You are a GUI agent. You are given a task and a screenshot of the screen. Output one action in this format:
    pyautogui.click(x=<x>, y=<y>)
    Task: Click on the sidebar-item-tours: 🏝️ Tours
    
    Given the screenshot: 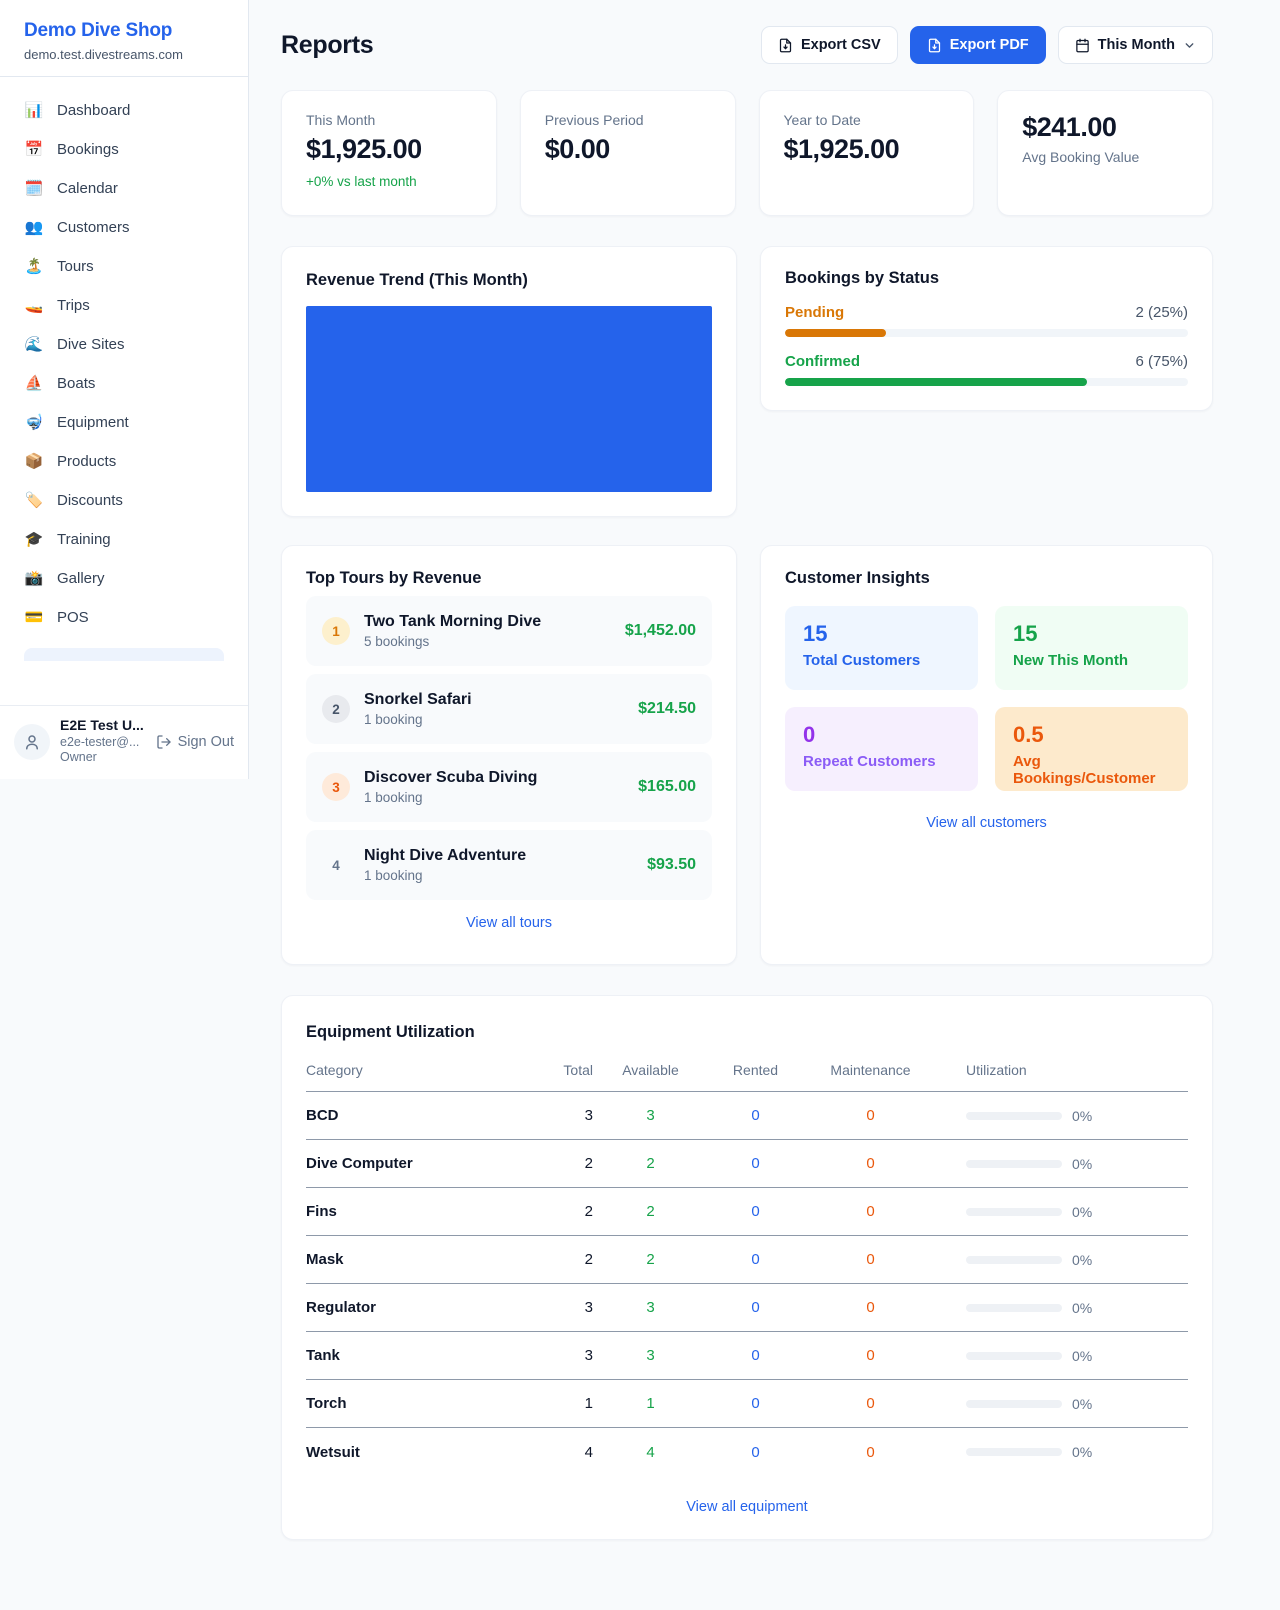 What is the action you would take?
    pyautogui.click(x=124, y=266)
    